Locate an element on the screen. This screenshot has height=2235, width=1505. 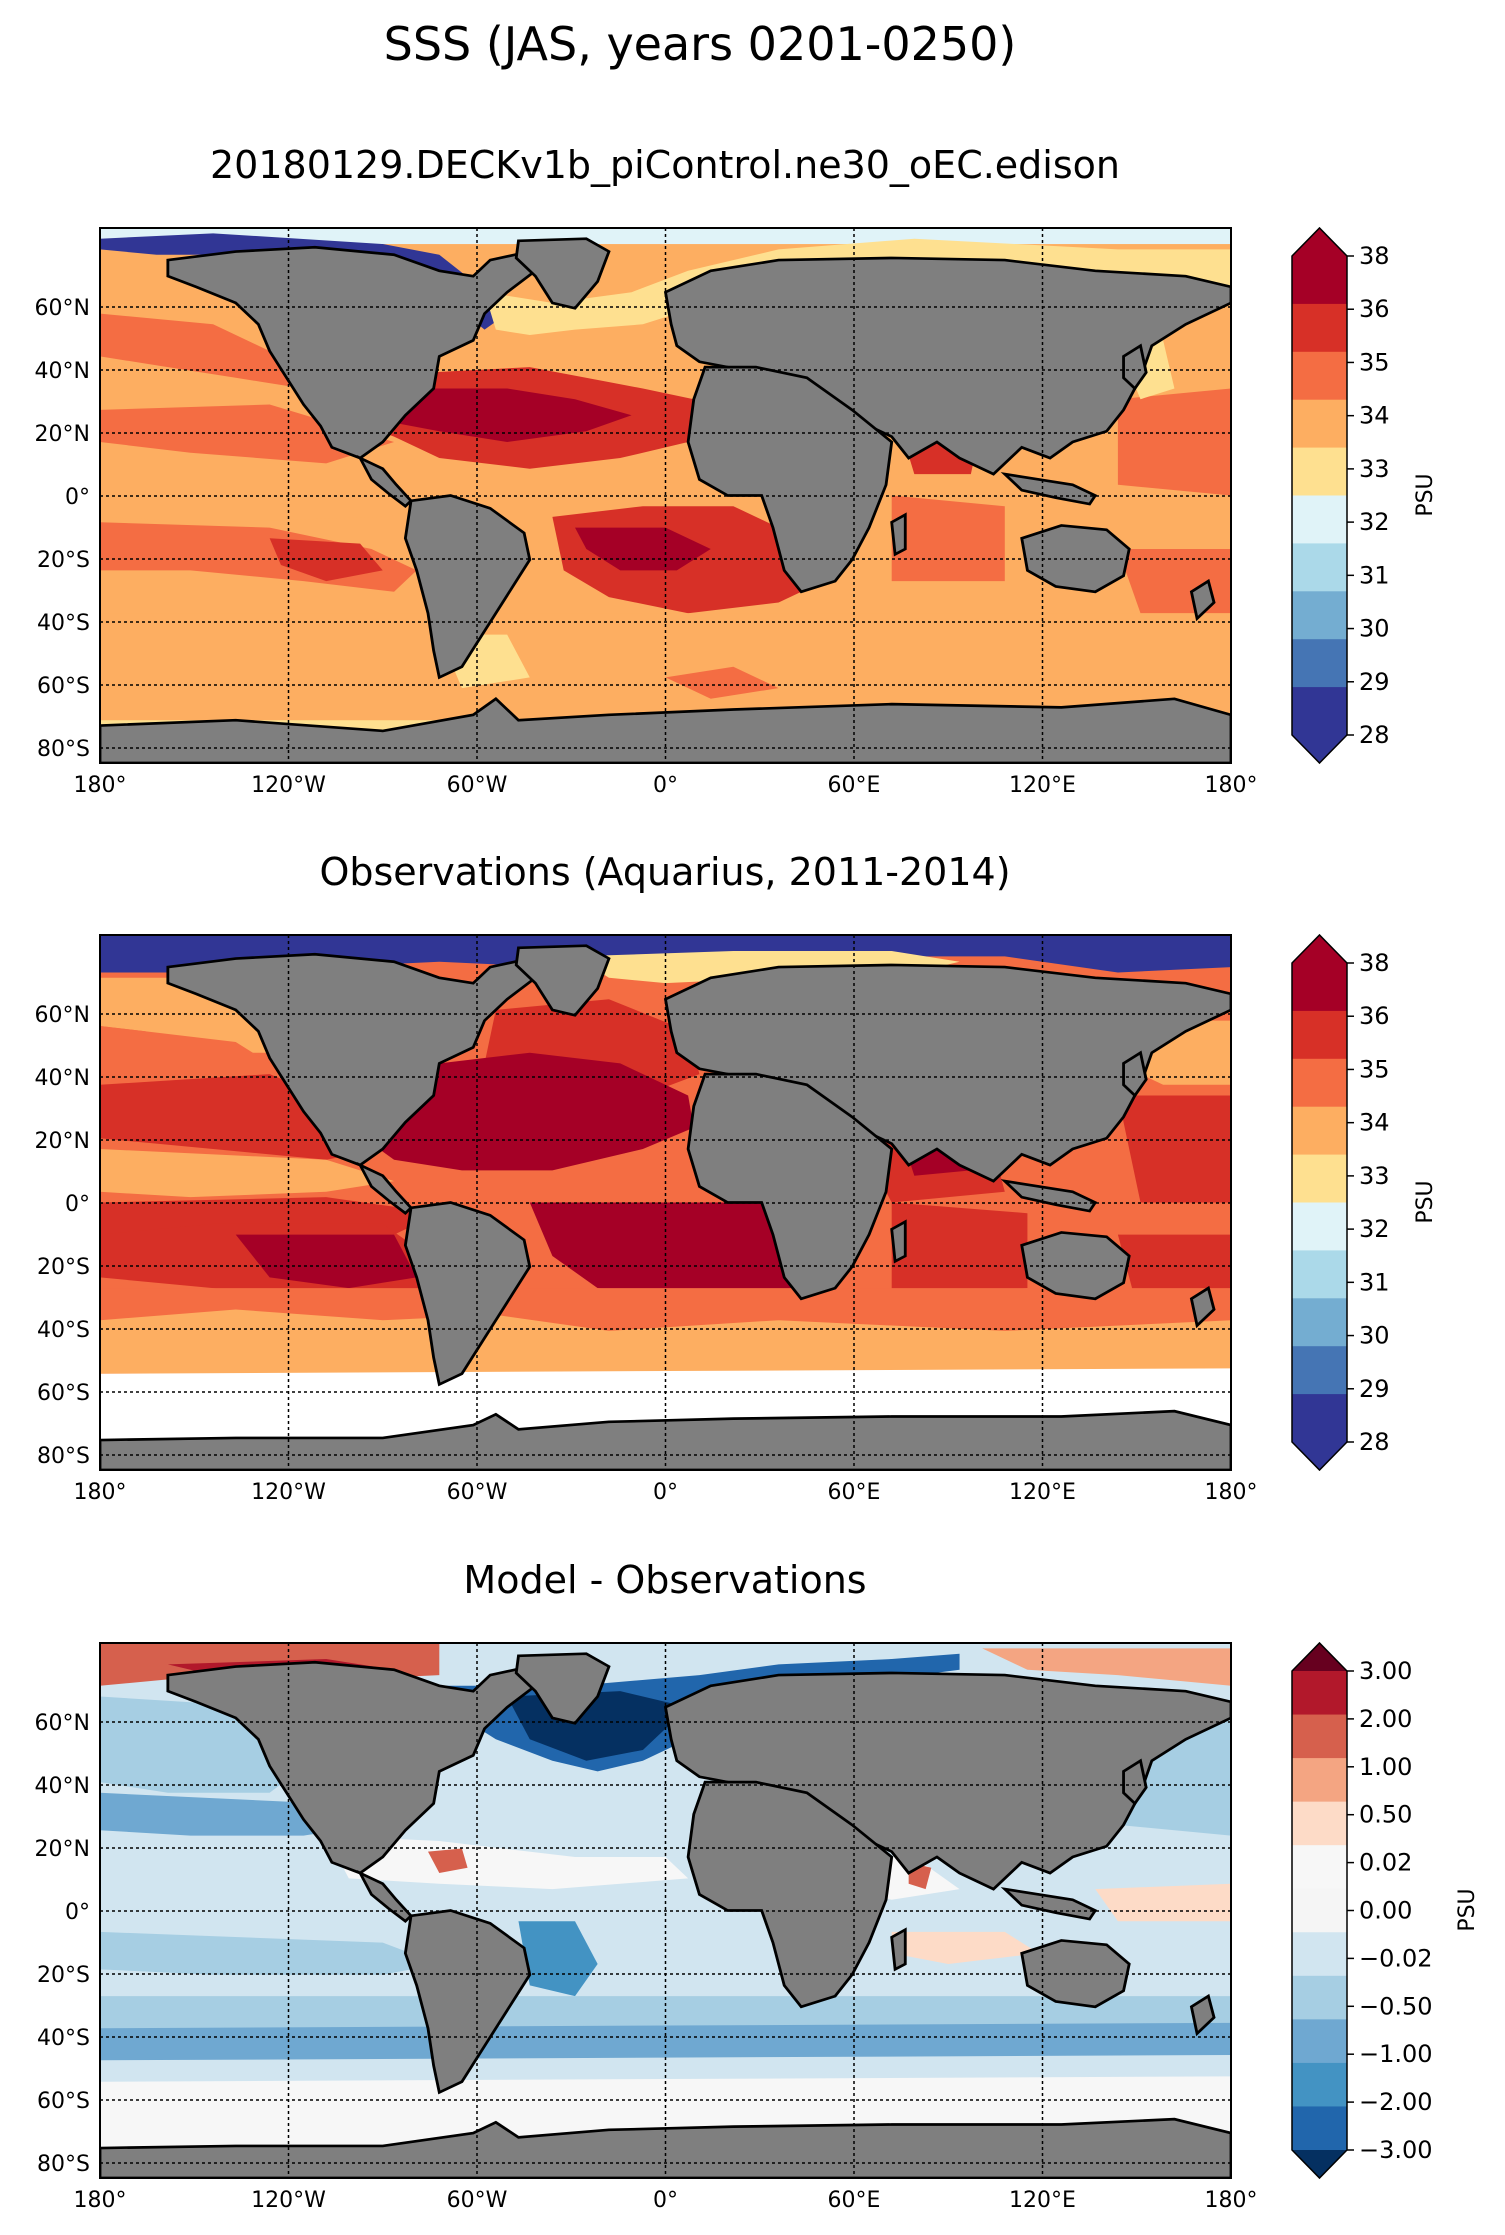
panel-title: Observations (Aquarius, 2011-2014) is located at coordinates (664, 872).